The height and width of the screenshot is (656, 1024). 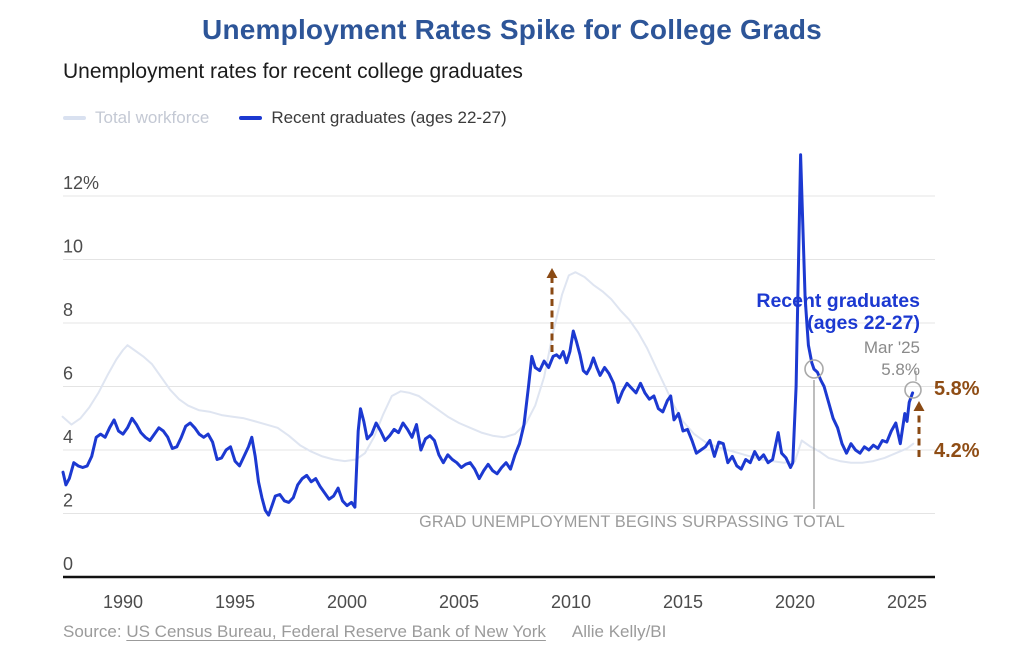 I want to click on x-tick-label: 2025, so click(x=907, y=602).